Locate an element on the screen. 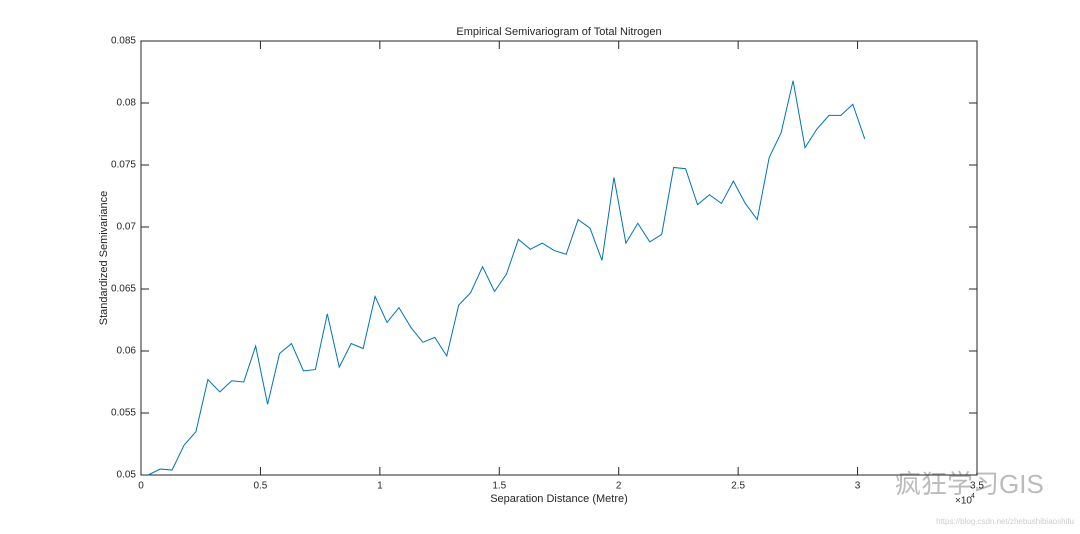 The width and height of the screenshot is (1080, 534). x-tick-label: 3.5 is located at coordinates (977, 486).